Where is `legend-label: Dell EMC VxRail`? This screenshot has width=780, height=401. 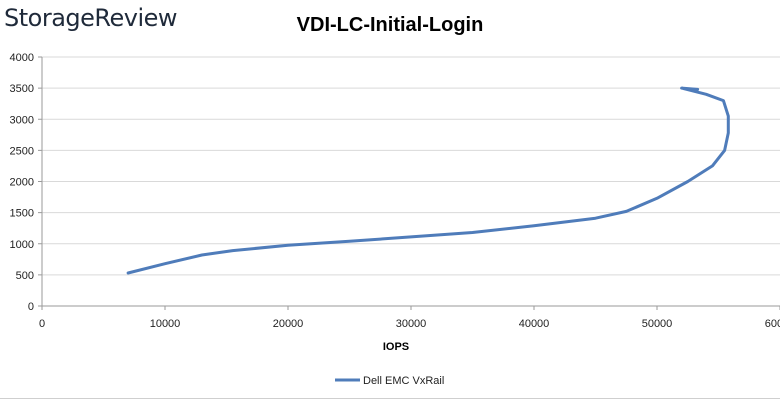
legend-label: Dell EMC VxRail is located at coordinates (403, 381).